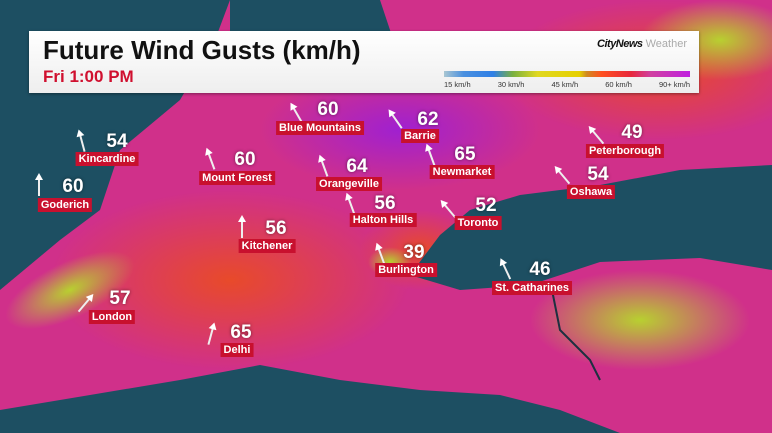  Describe the element at coordinates (642, 44) in the screenshot. I see `brand-logo: CityNews Weather` at that location.